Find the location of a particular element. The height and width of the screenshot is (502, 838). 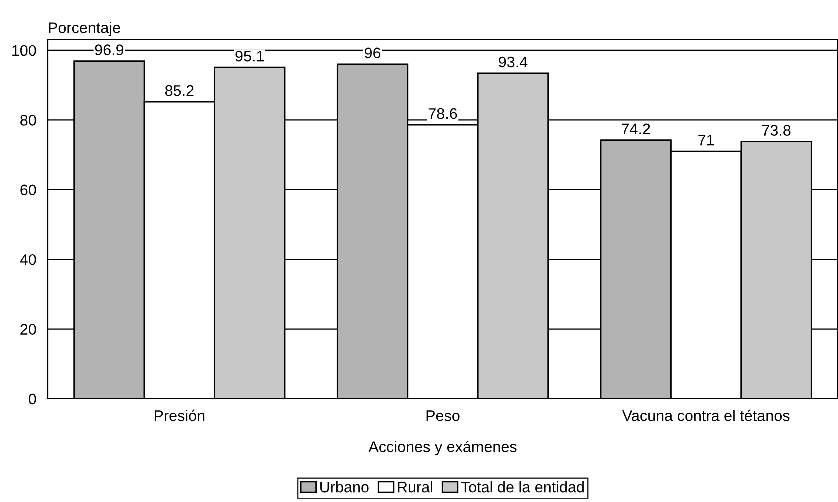

y-tick-label: 20 is located at coordinates (28, 329).